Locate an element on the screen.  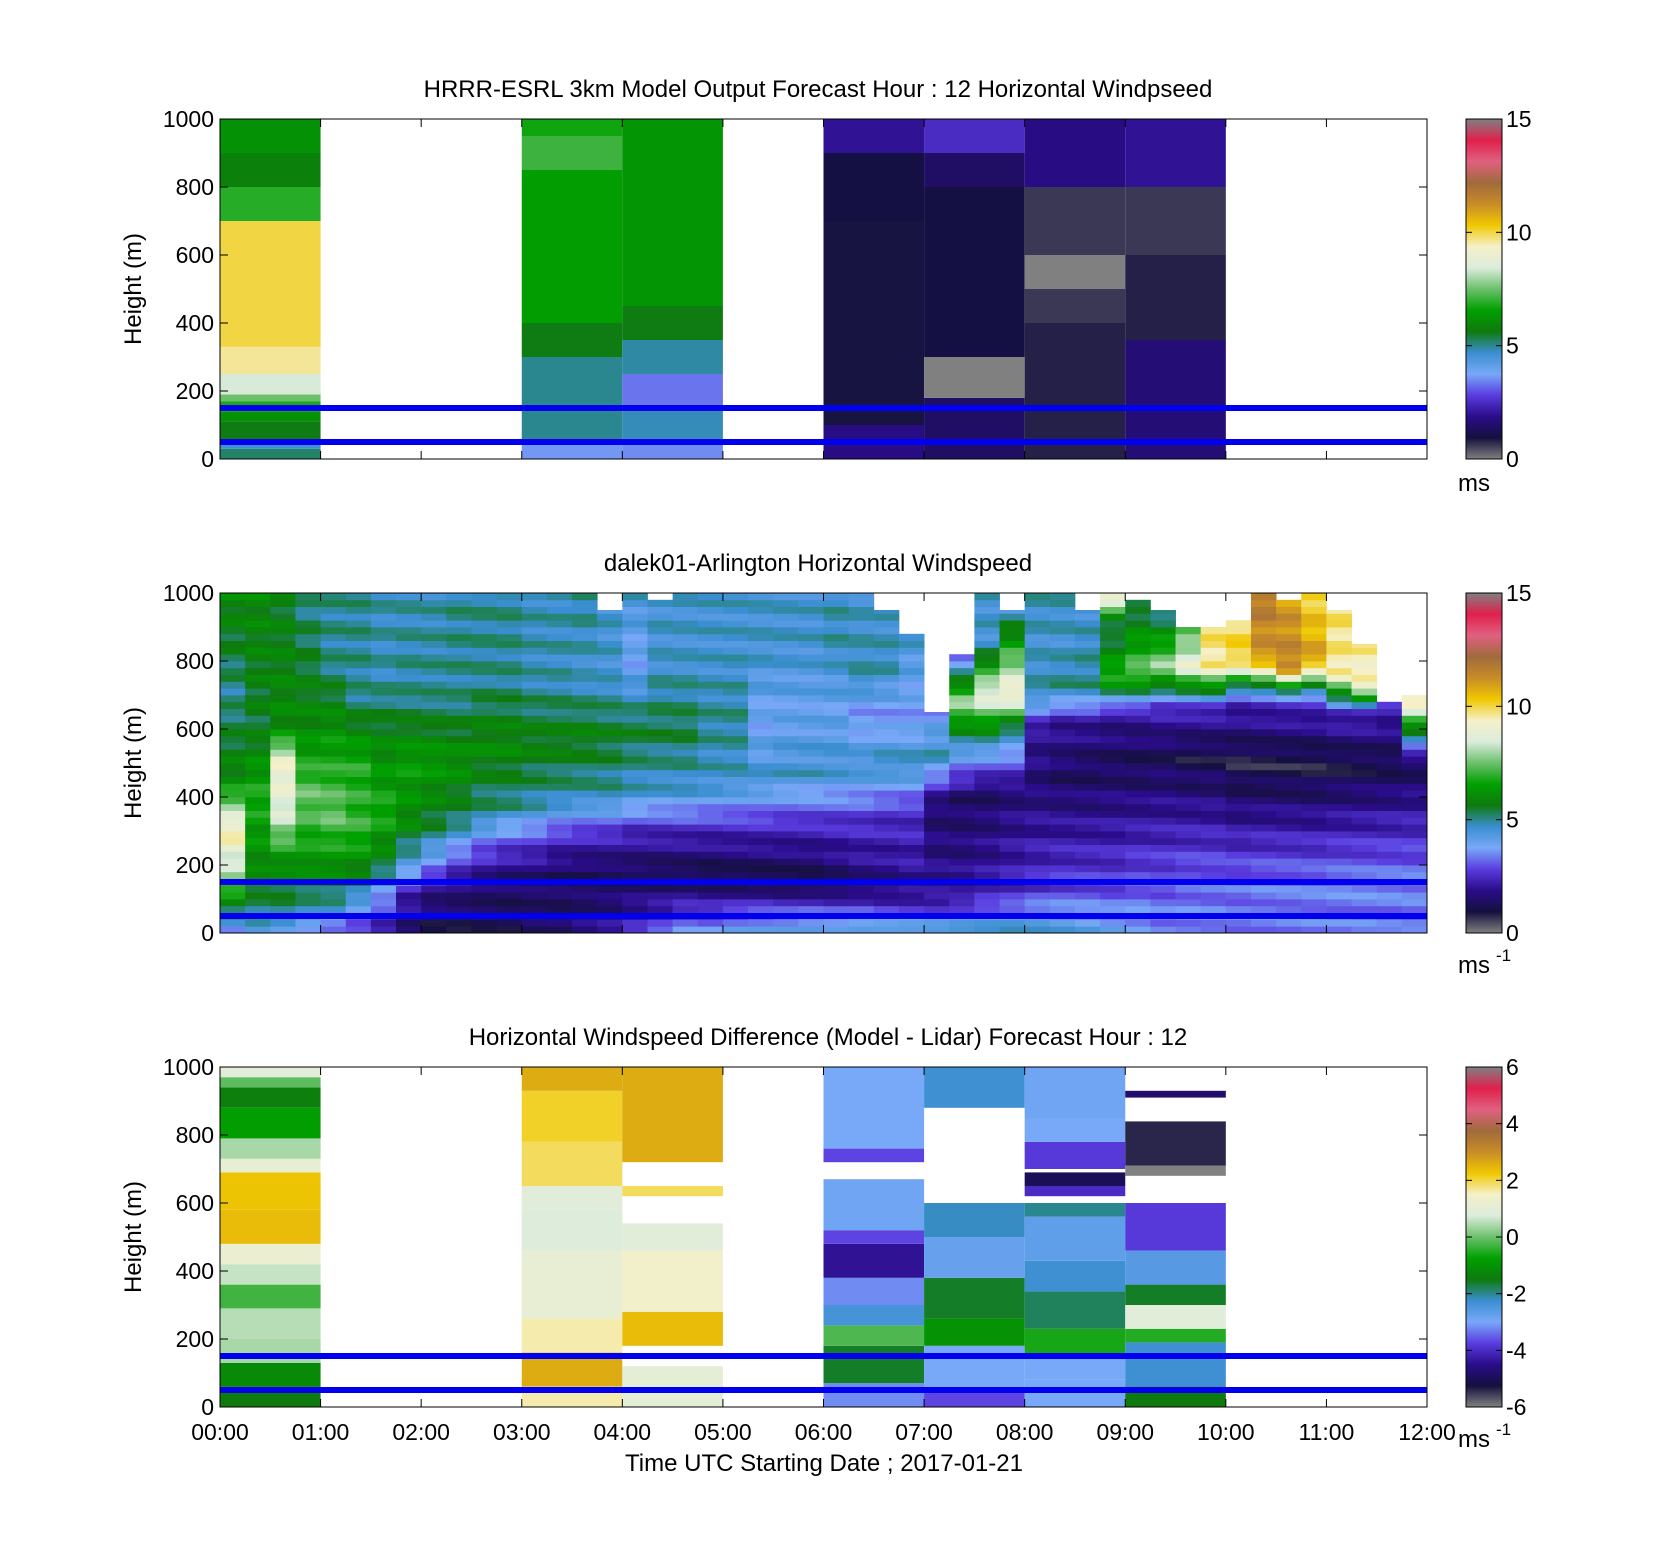
y-axis-label: Height (m) is located at coordinates (133, 763).